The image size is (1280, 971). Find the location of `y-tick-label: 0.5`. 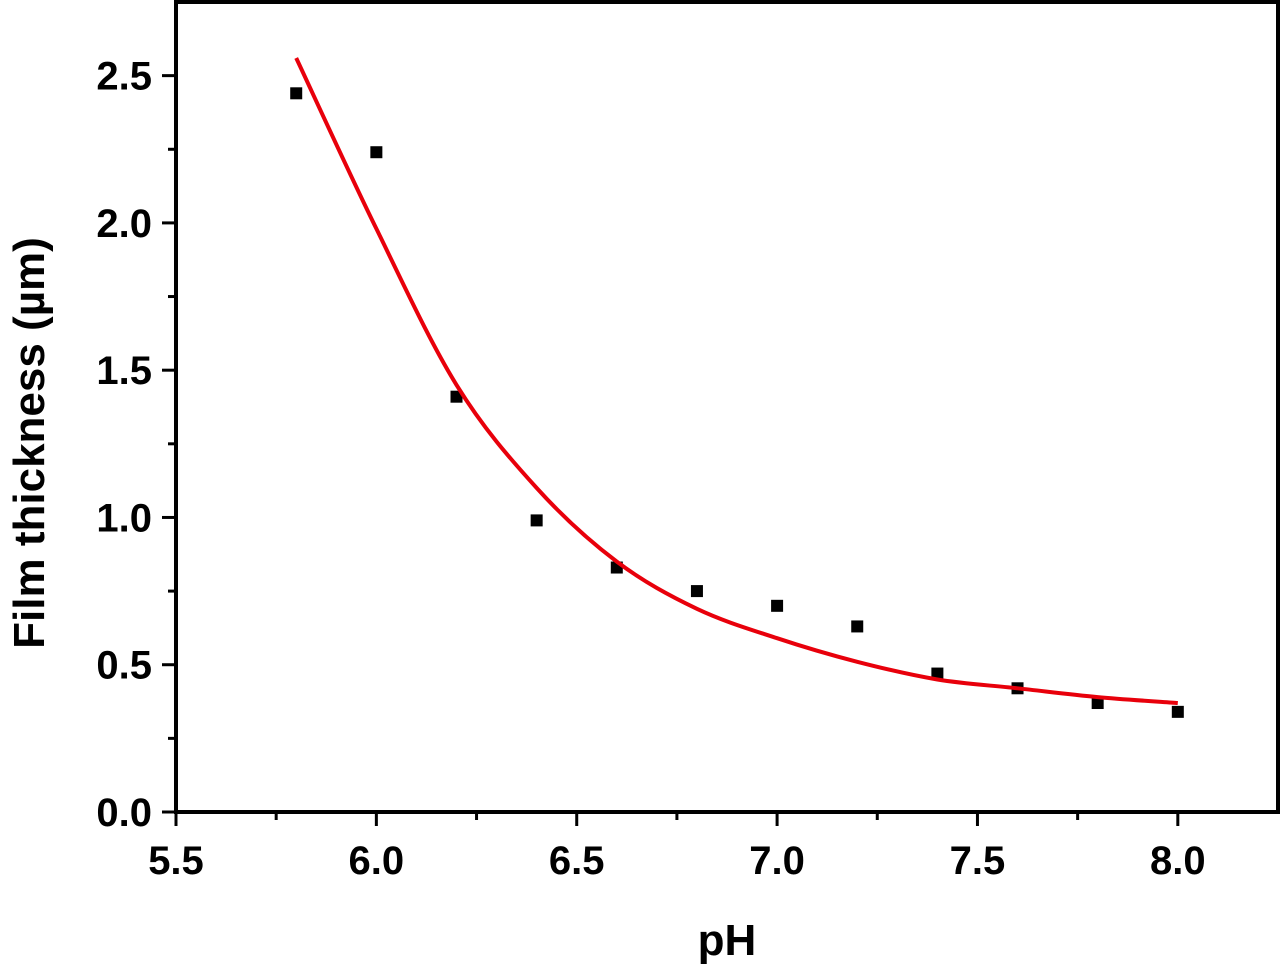

y-tick-label: 0.5 is located at coordinates (124, 666).